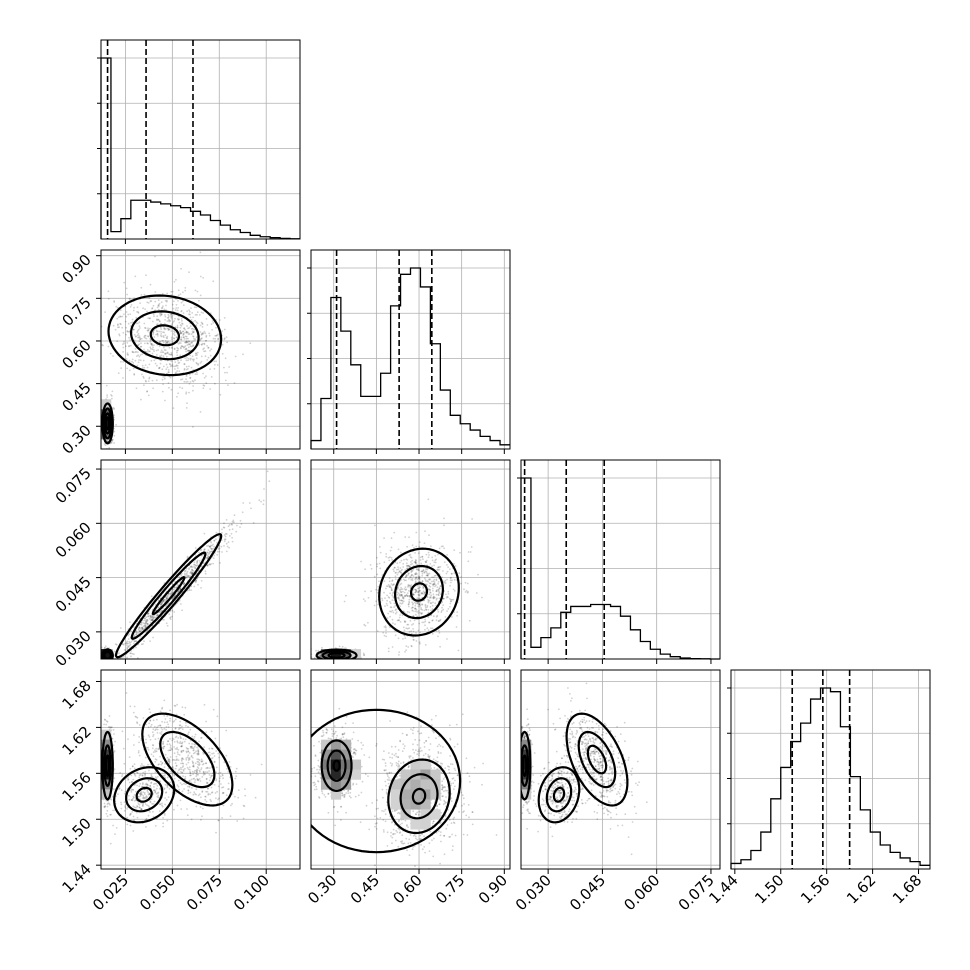  Describe the element at coordinates (107, 423) in the screenshot. I see `contour-line` at that location.